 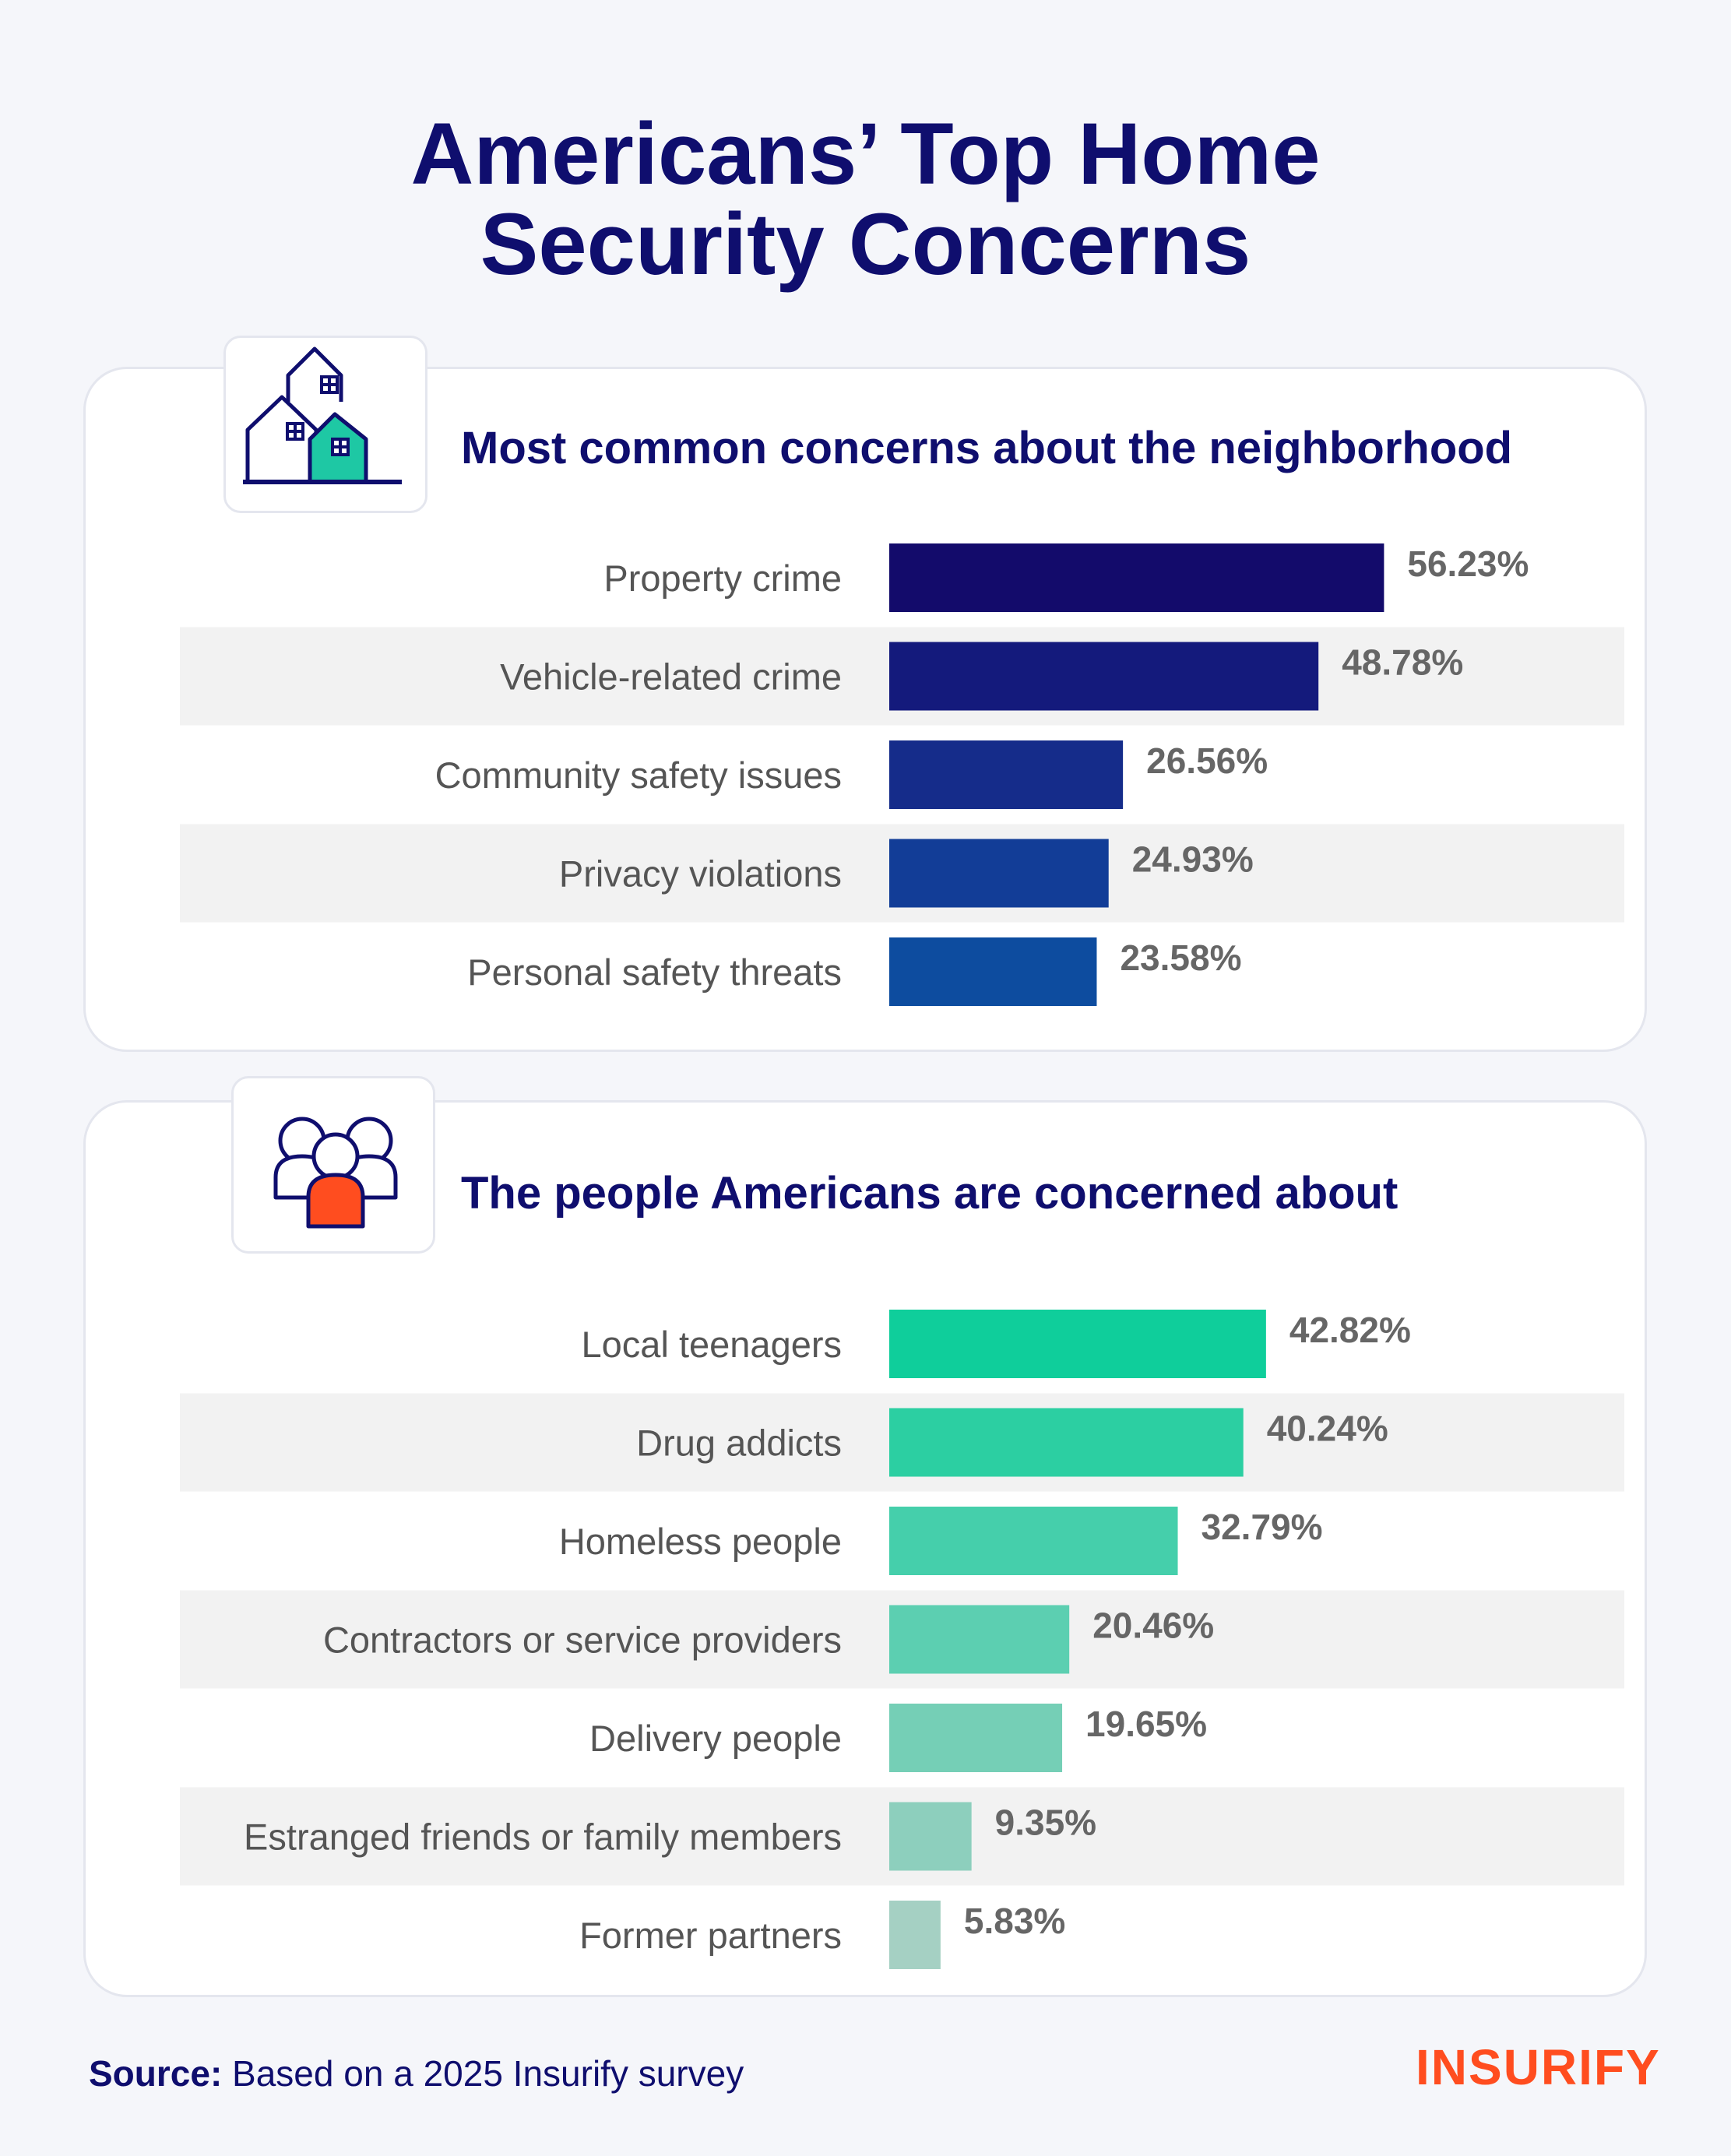 What do you see at coordinates (1262, 1527) in the screenshot?
I see `value-label: 32.79%` at bounding box center [1262, 1527].